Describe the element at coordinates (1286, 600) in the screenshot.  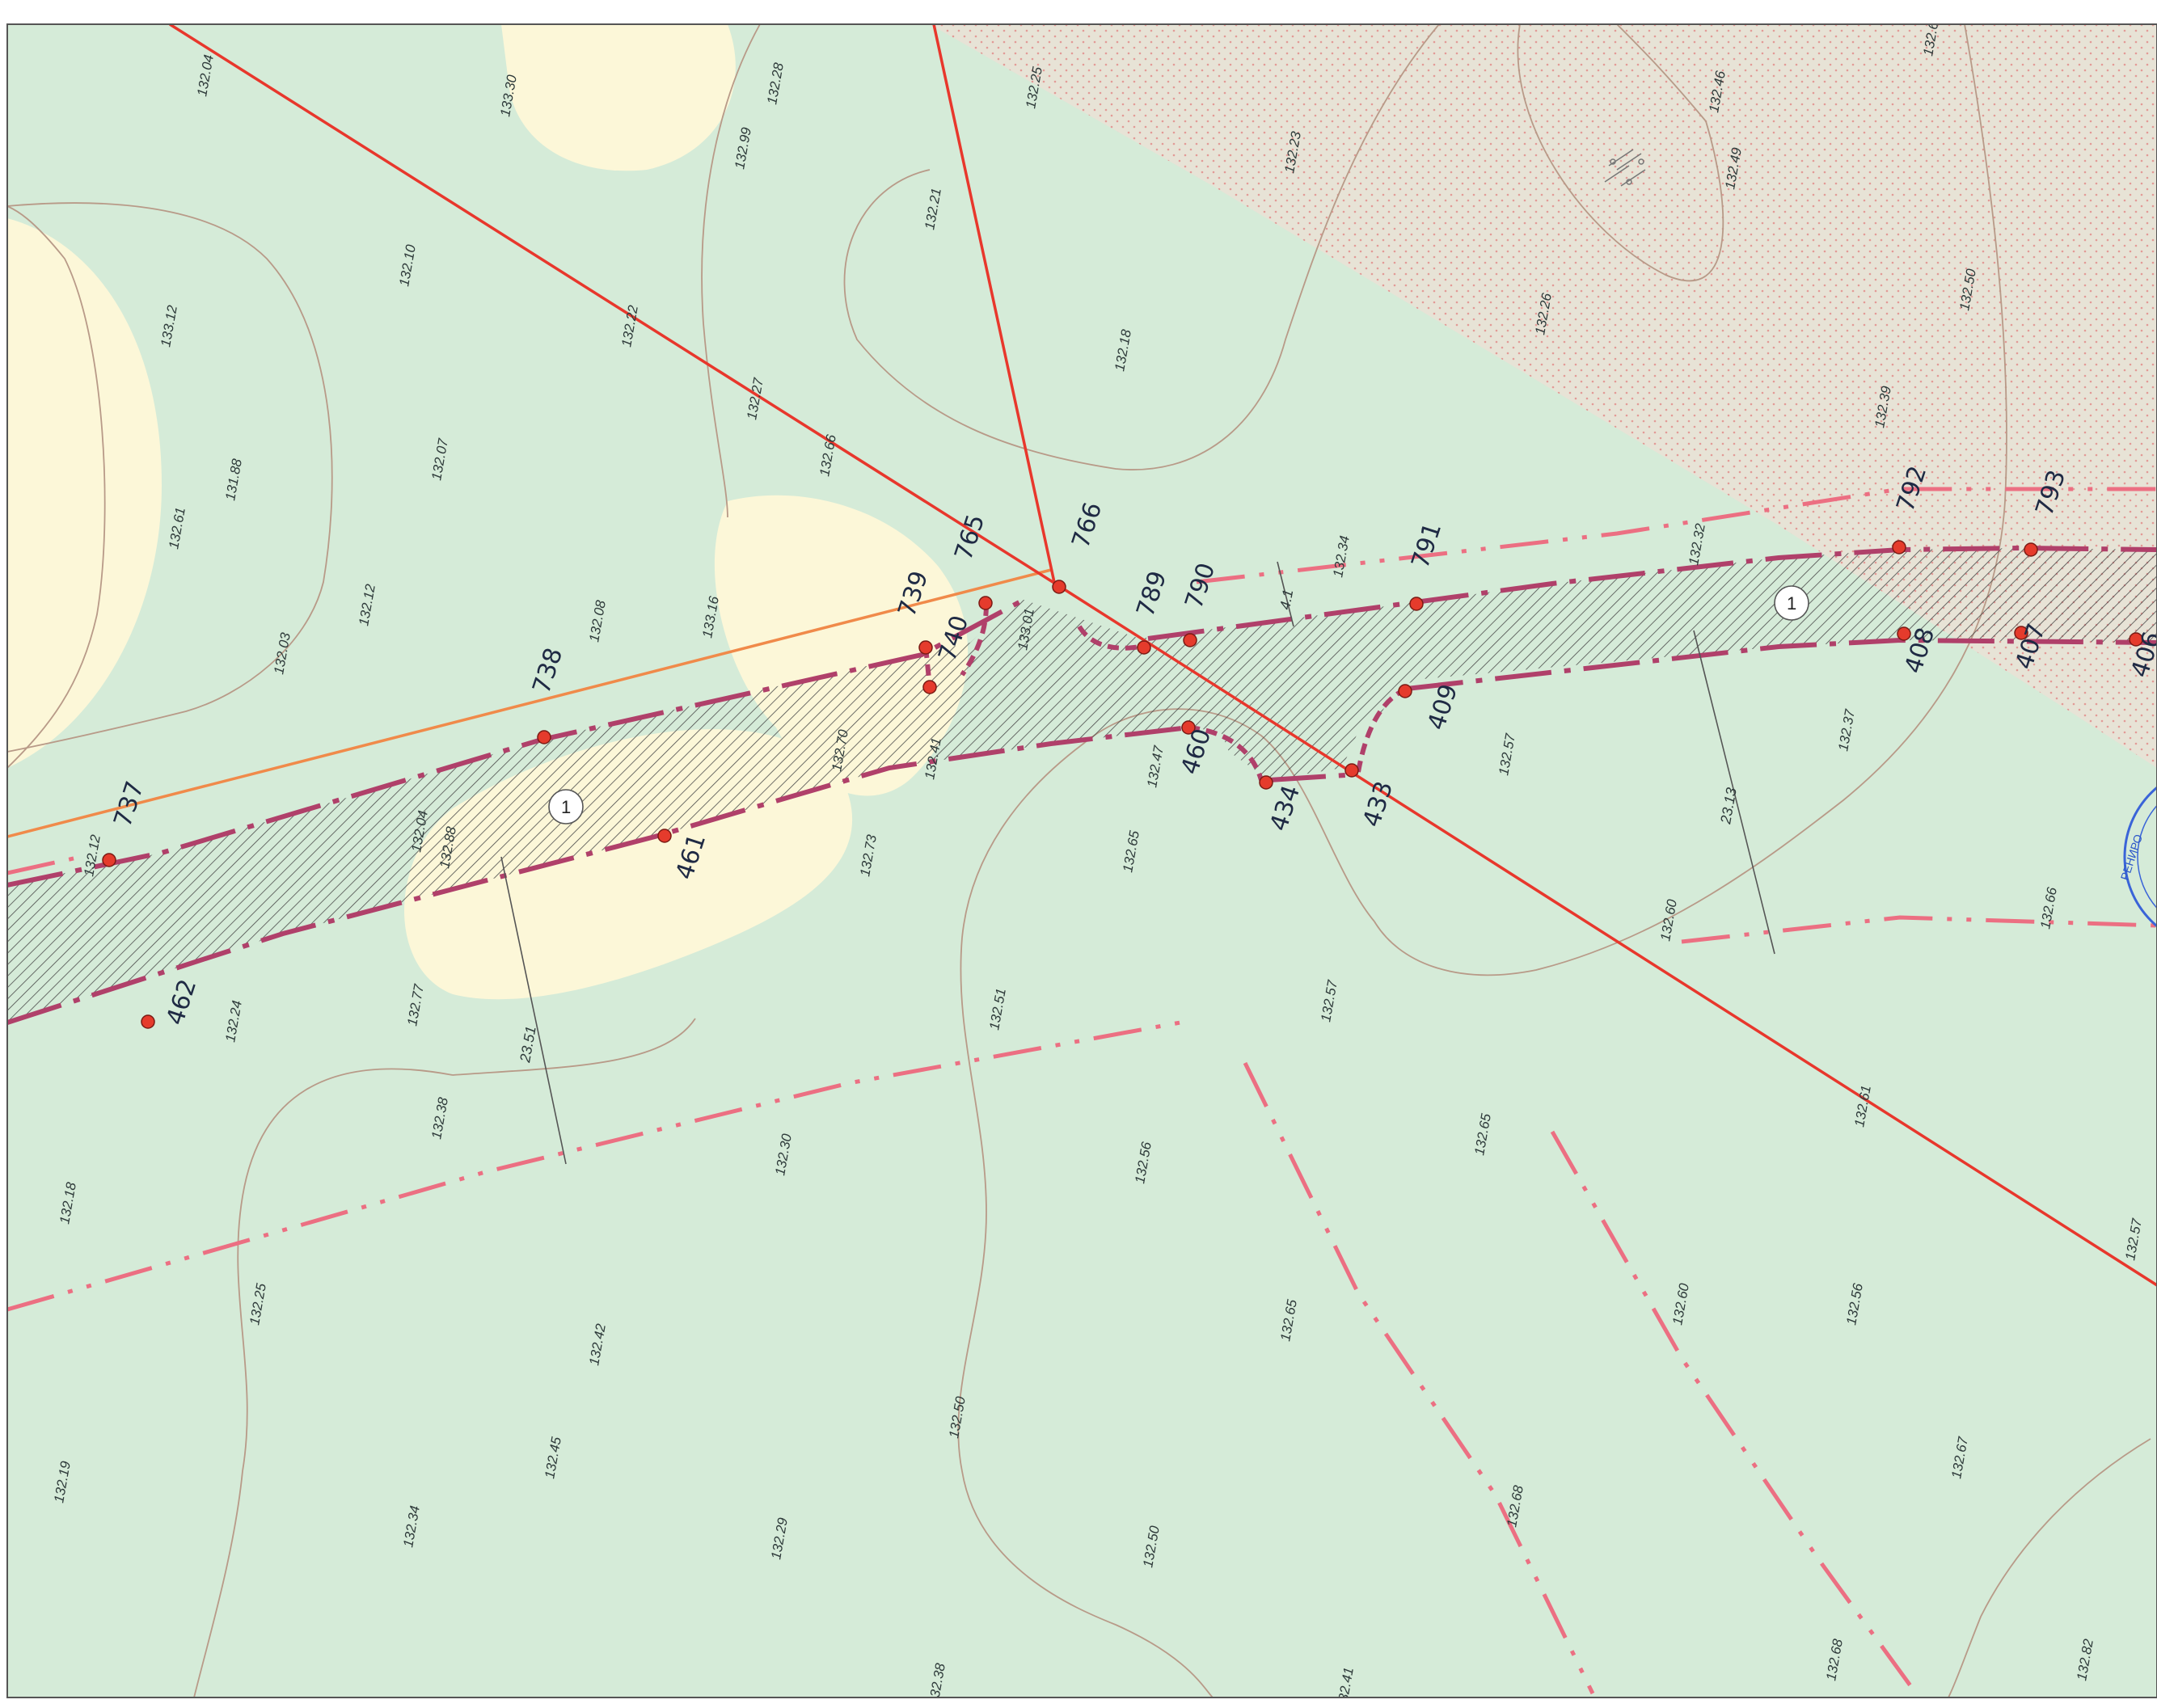
I see `dimension-label: 4.1` at that location.